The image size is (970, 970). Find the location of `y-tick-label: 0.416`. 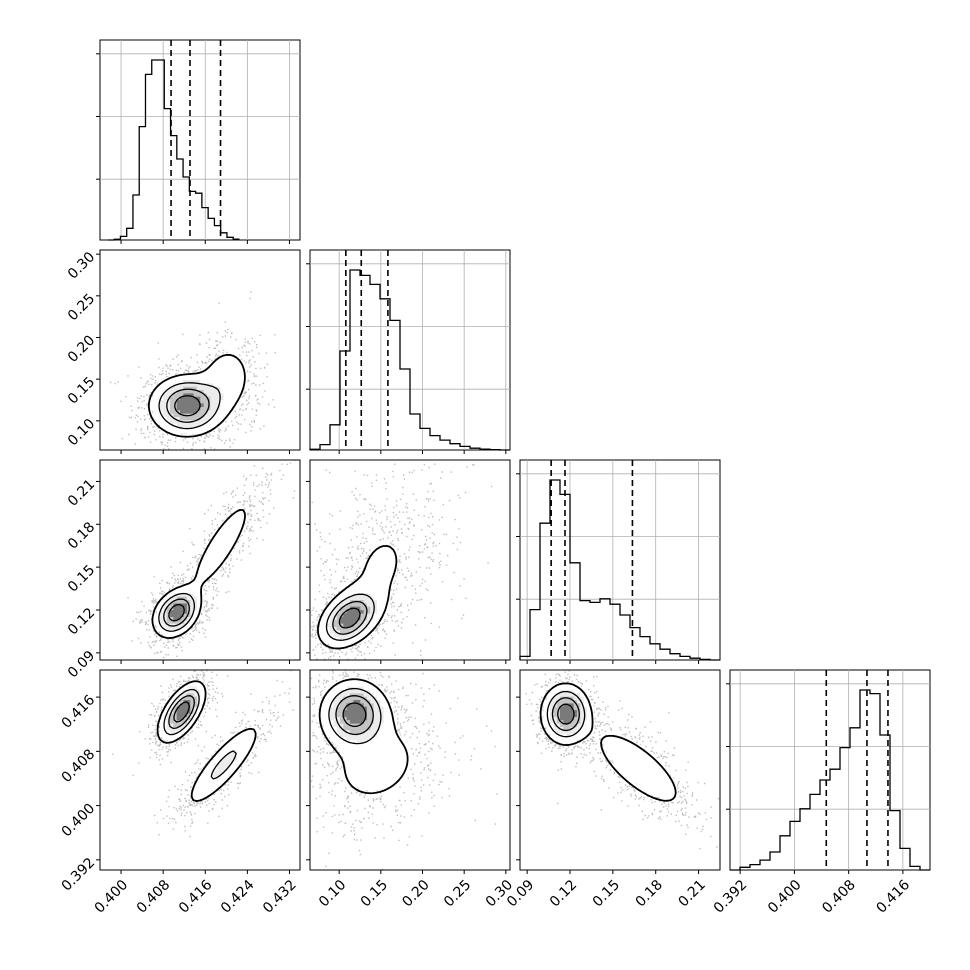

y-tick-label: 0.416 is located at coordinates (79, 712).